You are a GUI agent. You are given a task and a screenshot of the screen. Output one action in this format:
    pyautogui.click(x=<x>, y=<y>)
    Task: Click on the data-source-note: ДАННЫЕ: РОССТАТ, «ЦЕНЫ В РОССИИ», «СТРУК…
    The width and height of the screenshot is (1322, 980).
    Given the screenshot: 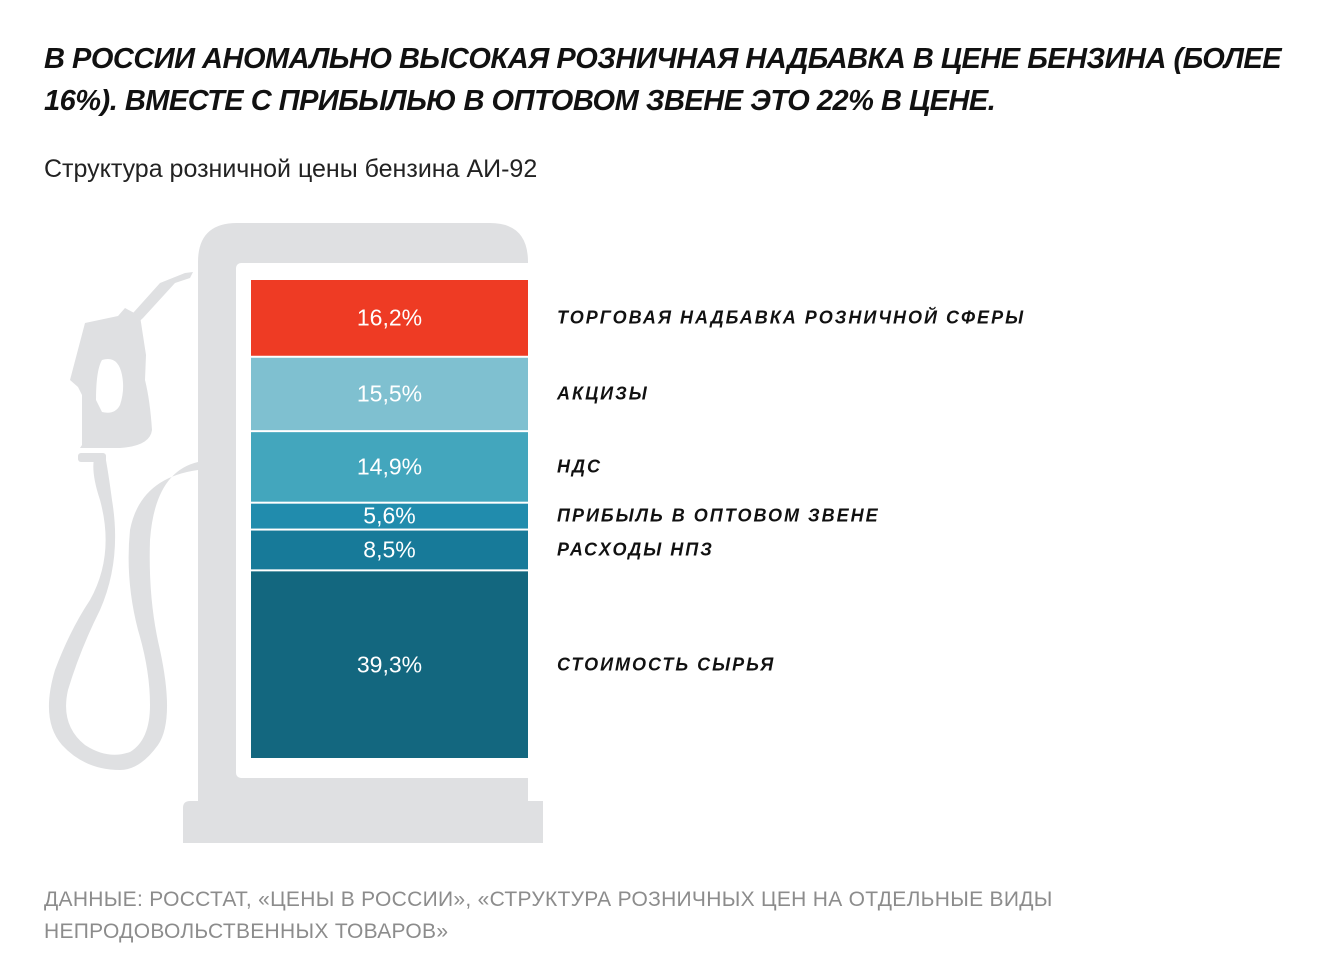 What is the action you would take?
    pyautogui.click(x=548, y=915)
    